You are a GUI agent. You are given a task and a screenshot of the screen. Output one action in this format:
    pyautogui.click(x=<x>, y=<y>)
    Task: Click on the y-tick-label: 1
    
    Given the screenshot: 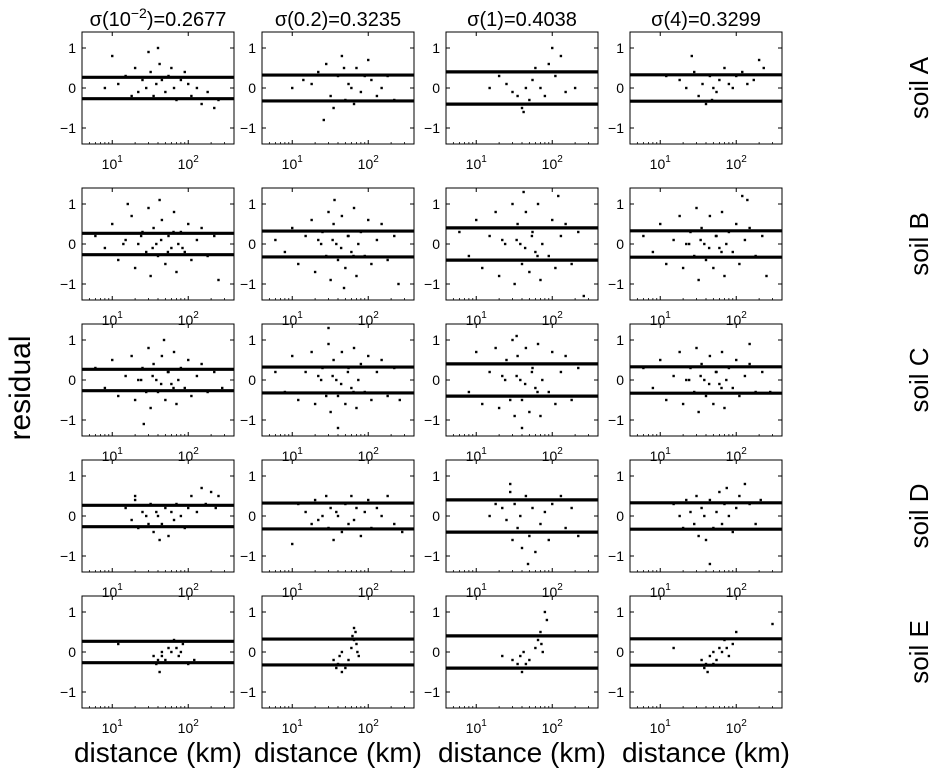 What is the action you would take?
    pyautogui.click(x=436, y=476)
    